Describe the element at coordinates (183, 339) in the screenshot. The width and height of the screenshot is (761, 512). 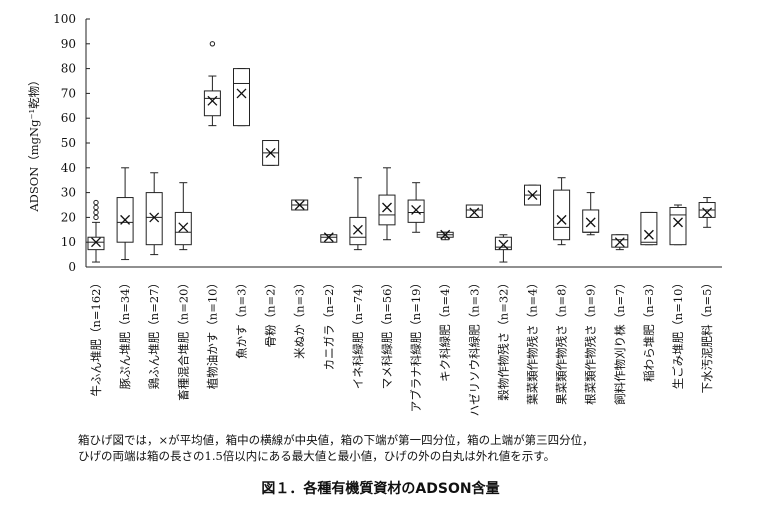
I see `category-label: 畜種混合堆肥（n=20）` at that location.